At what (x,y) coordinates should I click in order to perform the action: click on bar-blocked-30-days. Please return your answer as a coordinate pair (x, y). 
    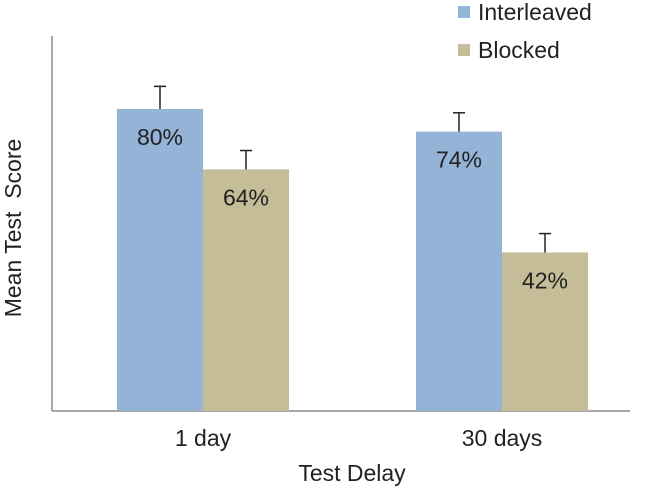
    Looking at the image, I should click on (545, 331).